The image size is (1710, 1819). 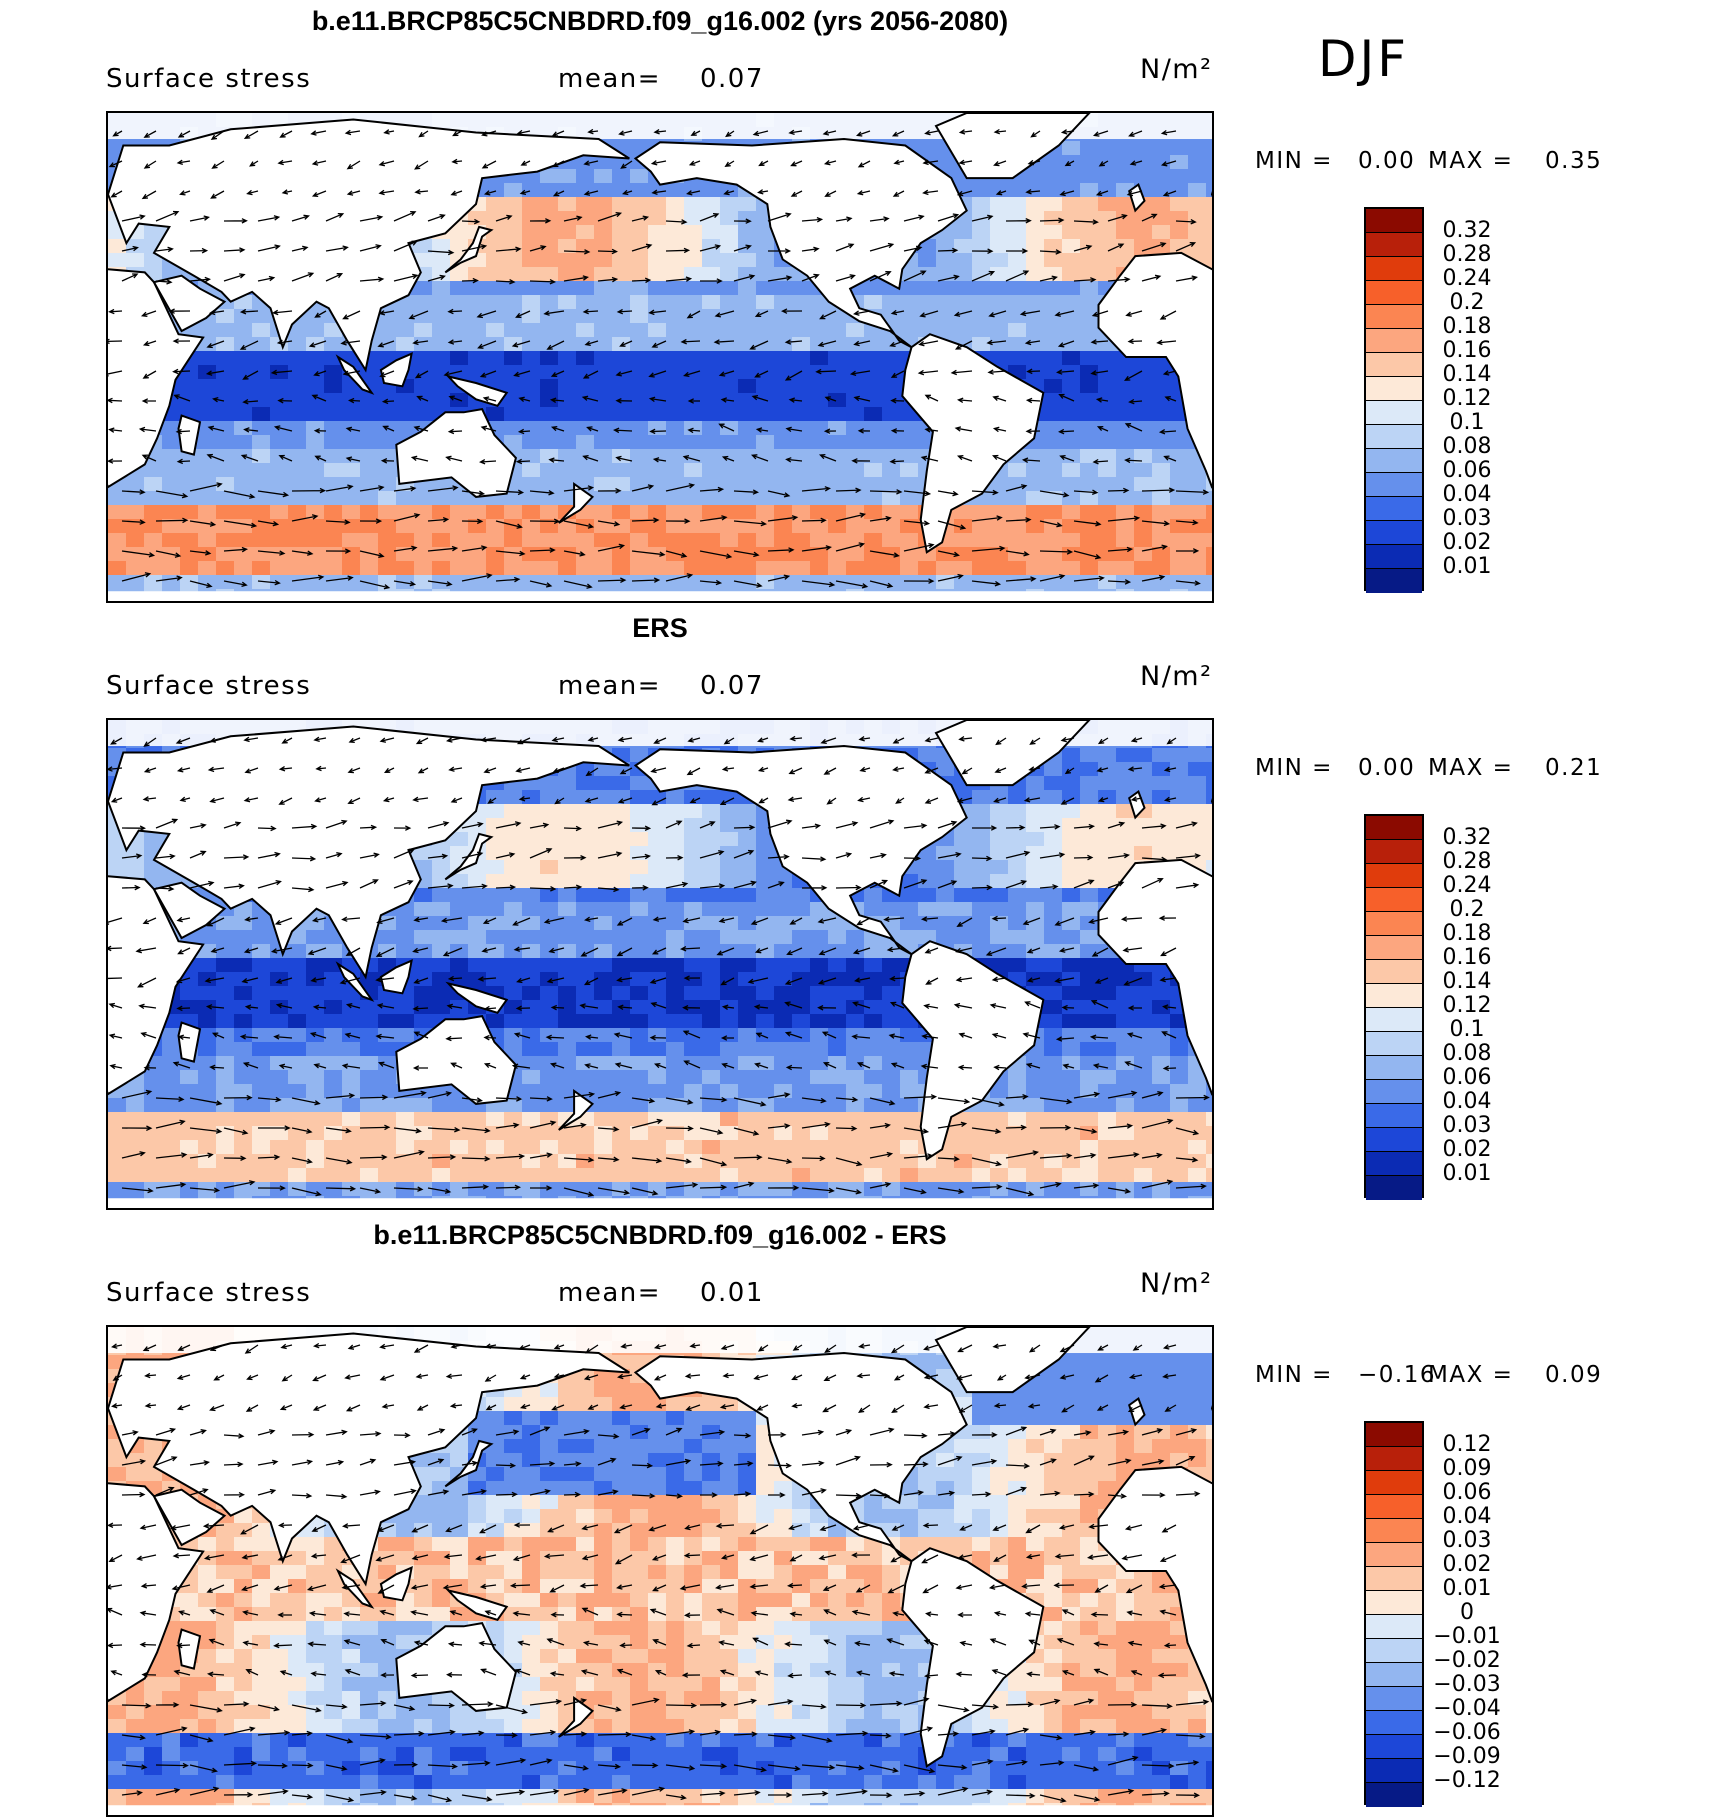 What do you see at coordinates (1467, 1444) in the screenshot?
I see `colorbar-tick-label: 0.12` at bounding box center [1467, 1444].